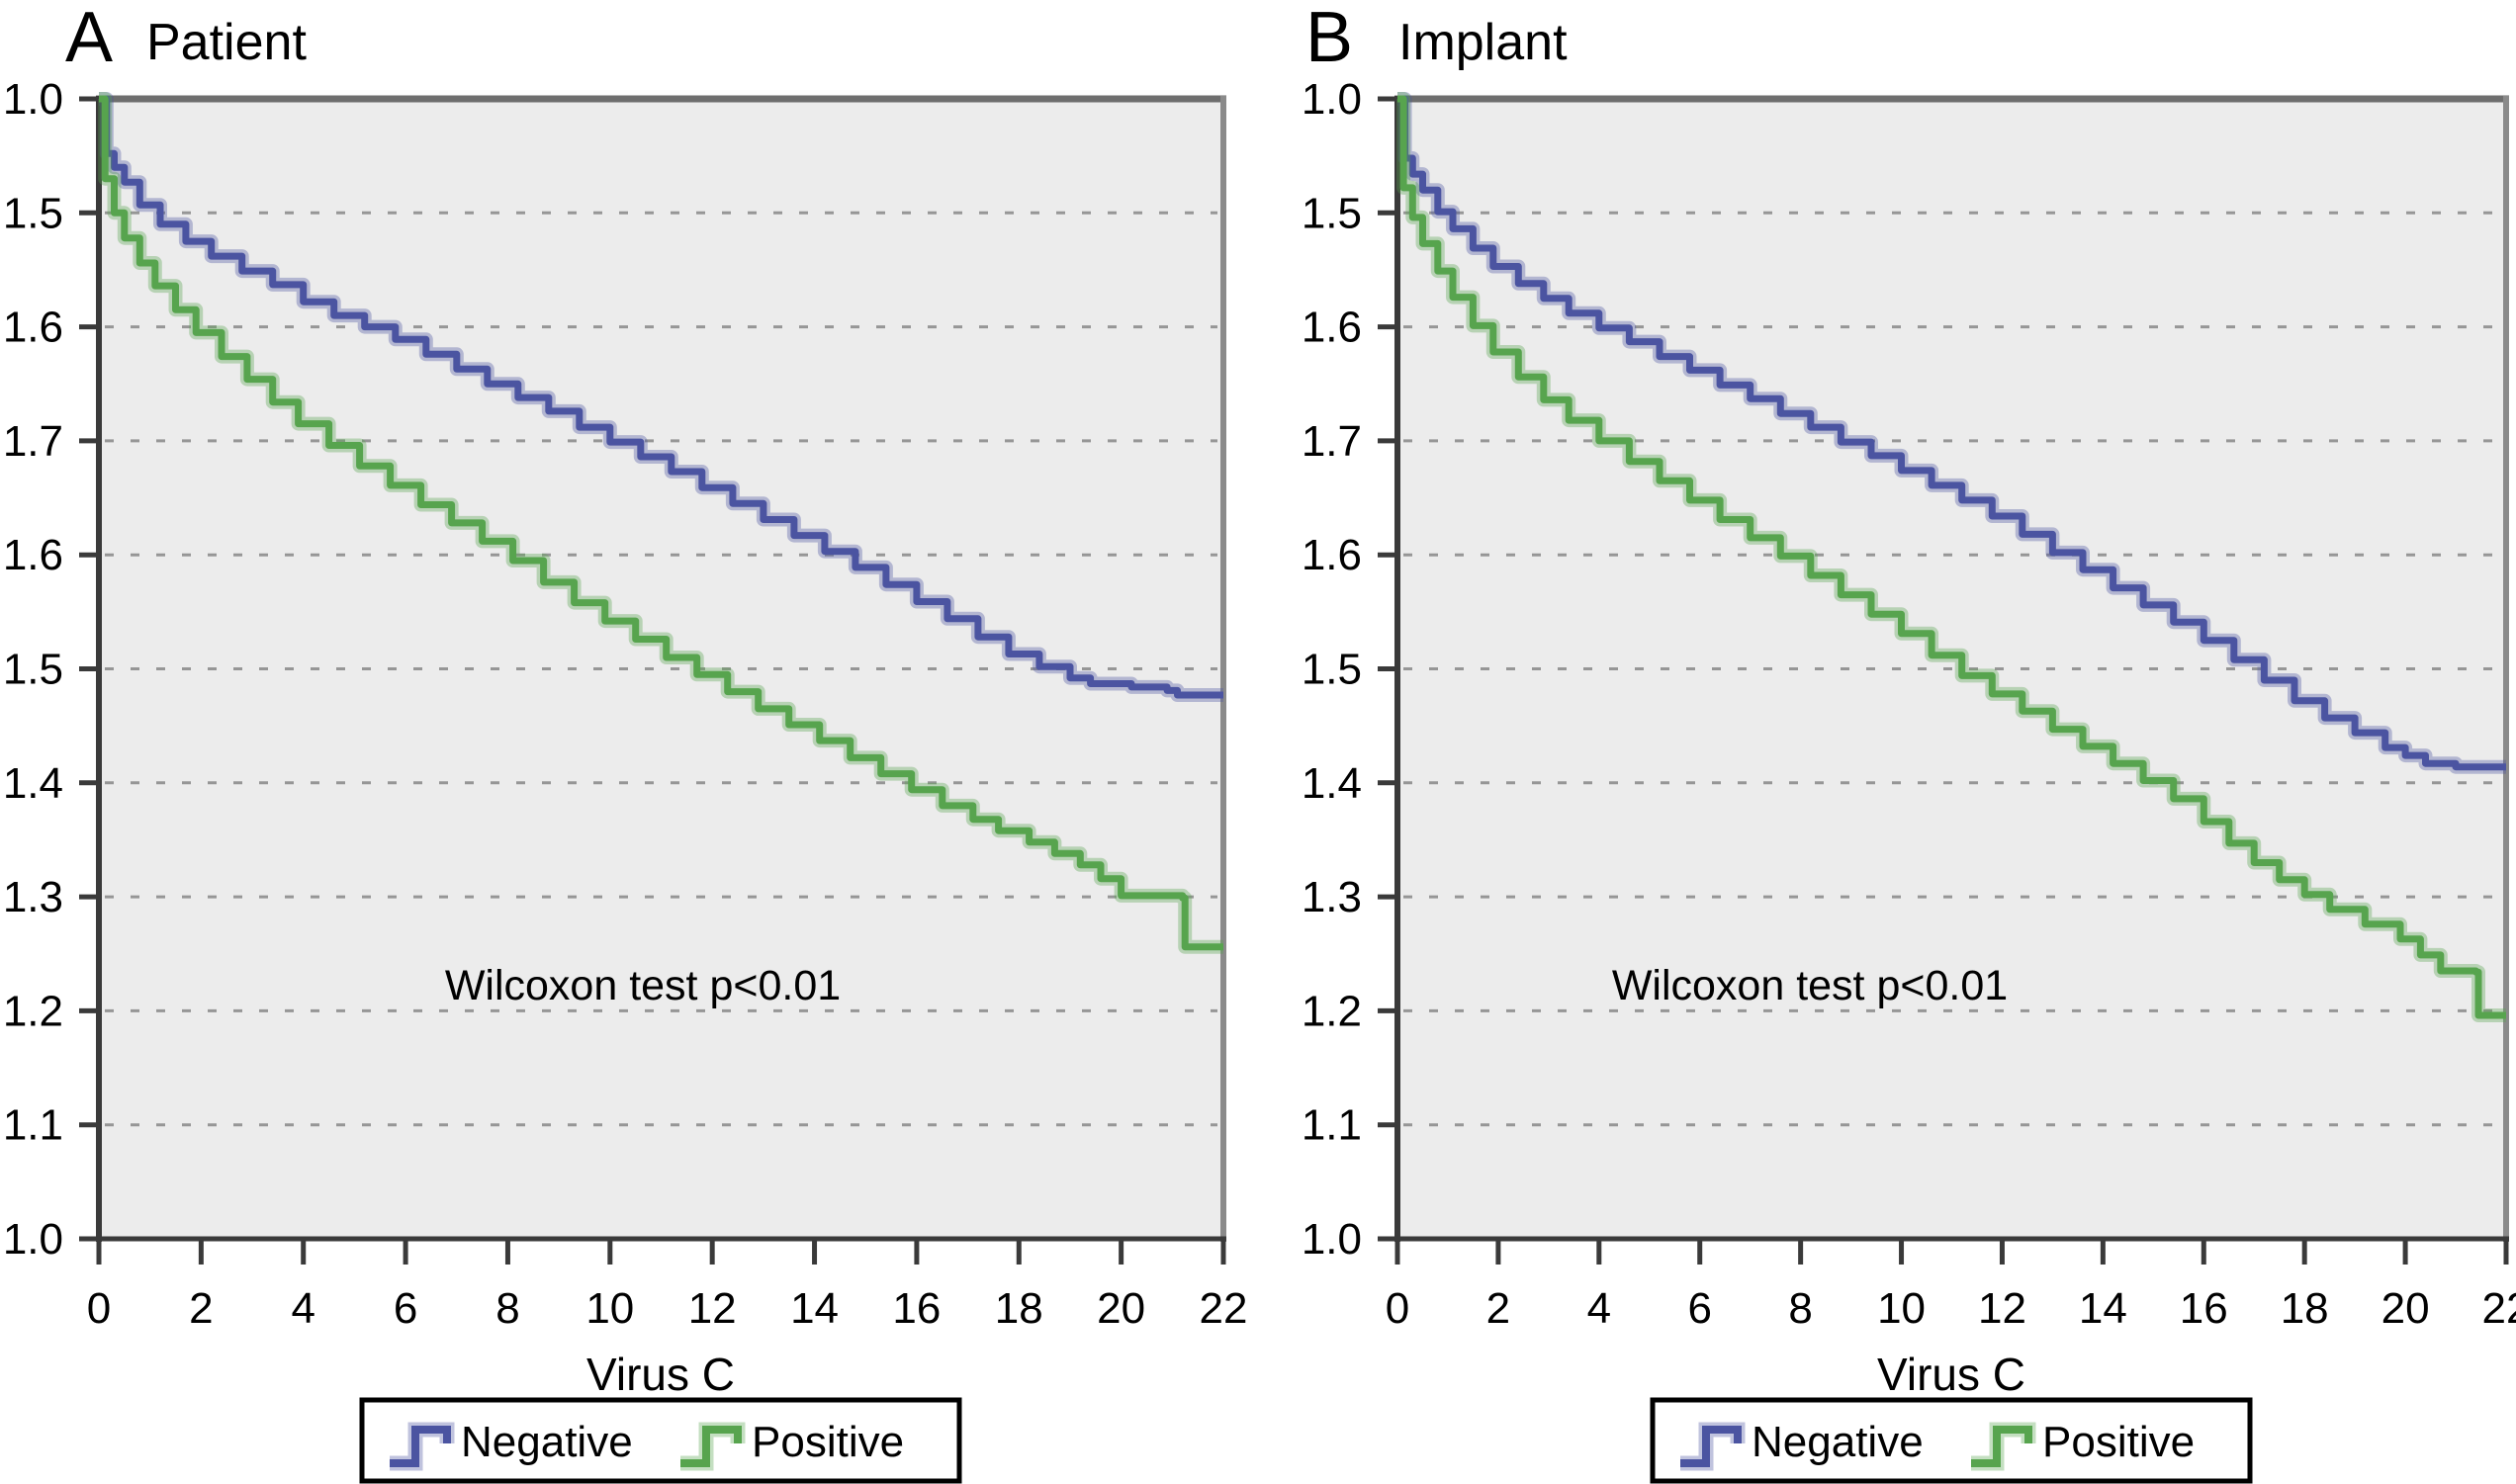 The width and height of the screenshot is (2516, 1484). Describe the element at coordinates (1810, 985) in the screenshot. I see `panel-b-annotation: Wilcoxon test p<0.01` at that location.